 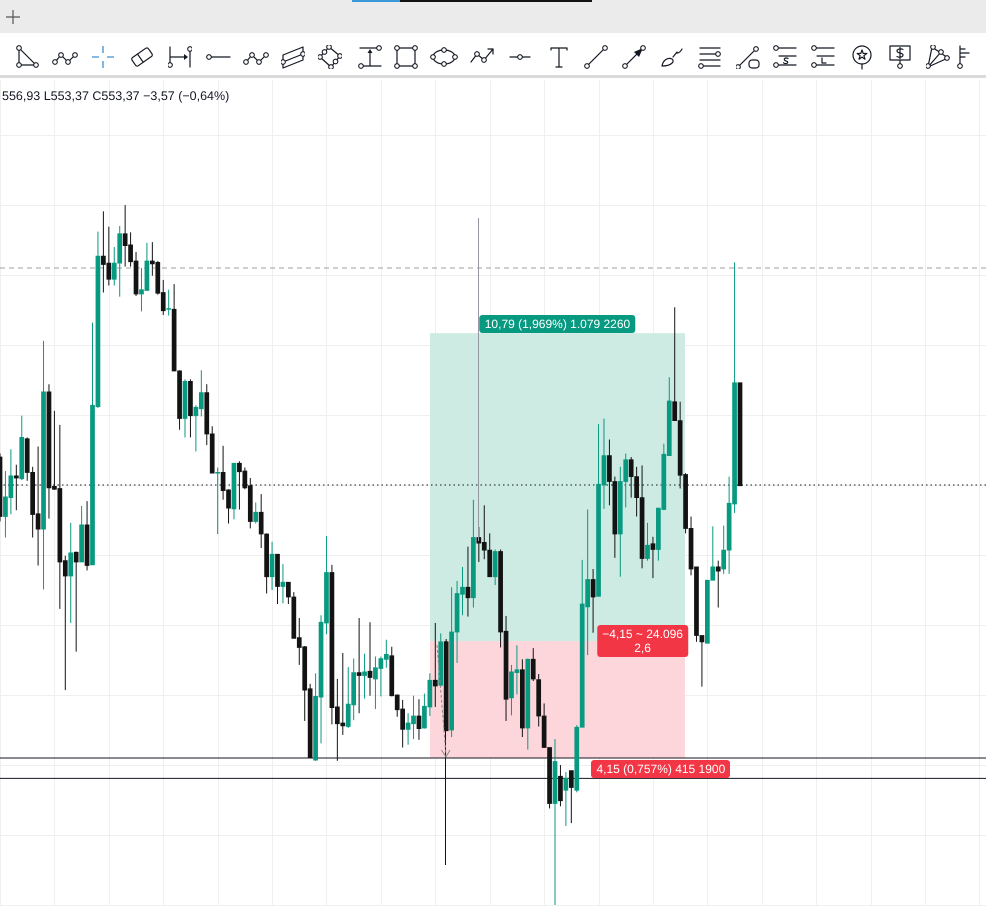 I want to click on text: 556,93 L553,37 C553,37 −3,57 (−0,64%), so click(x=116, y=96).